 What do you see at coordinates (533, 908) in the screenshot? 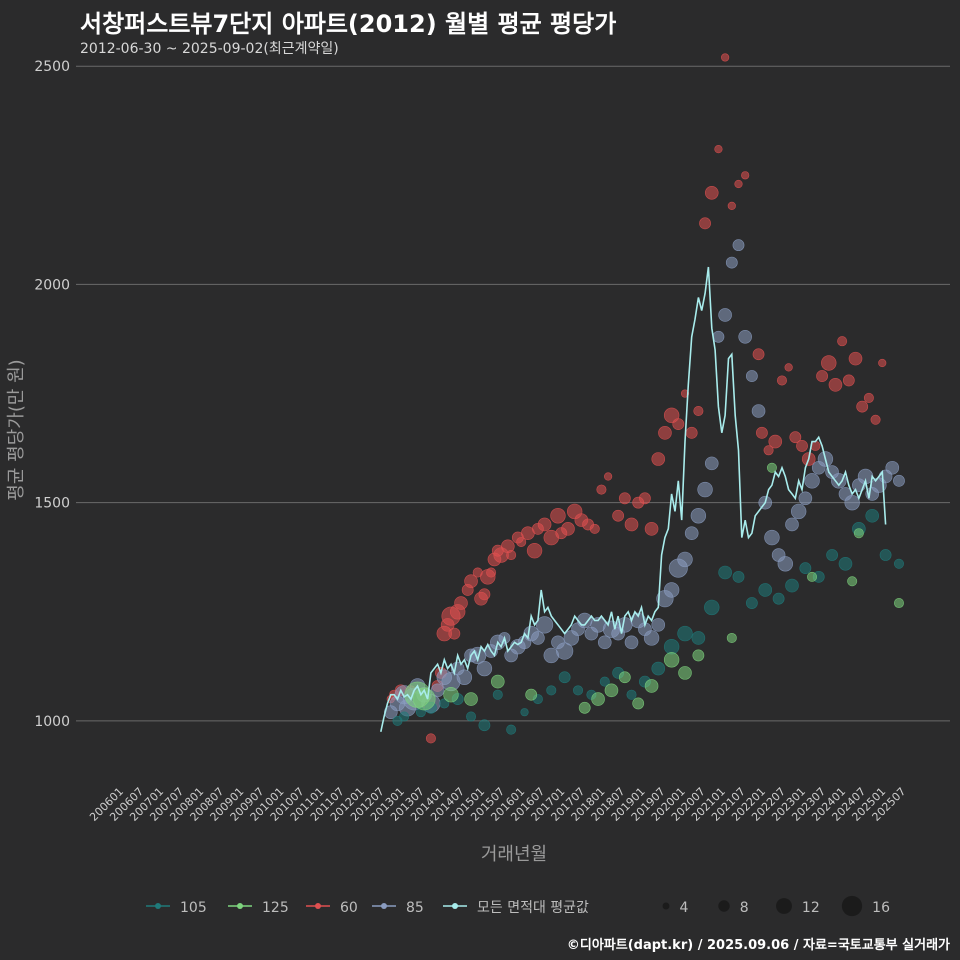
I see `legend-label-avg: 모든 면적대 평균값` at bounding box center [533, 908].